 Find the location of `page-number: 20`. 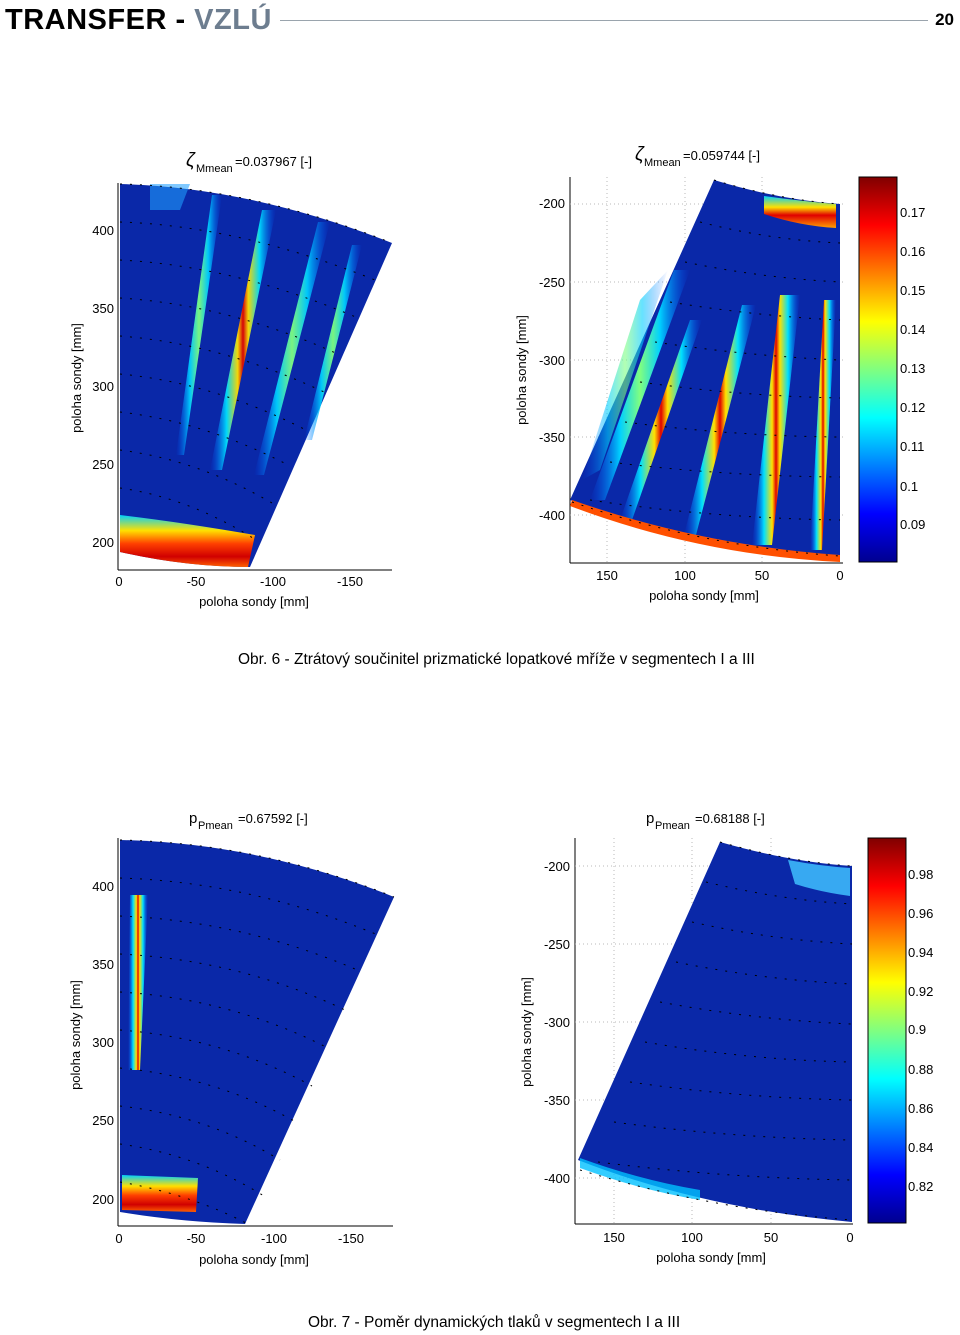

page-number: 20 is located at coordinates (944, 19).